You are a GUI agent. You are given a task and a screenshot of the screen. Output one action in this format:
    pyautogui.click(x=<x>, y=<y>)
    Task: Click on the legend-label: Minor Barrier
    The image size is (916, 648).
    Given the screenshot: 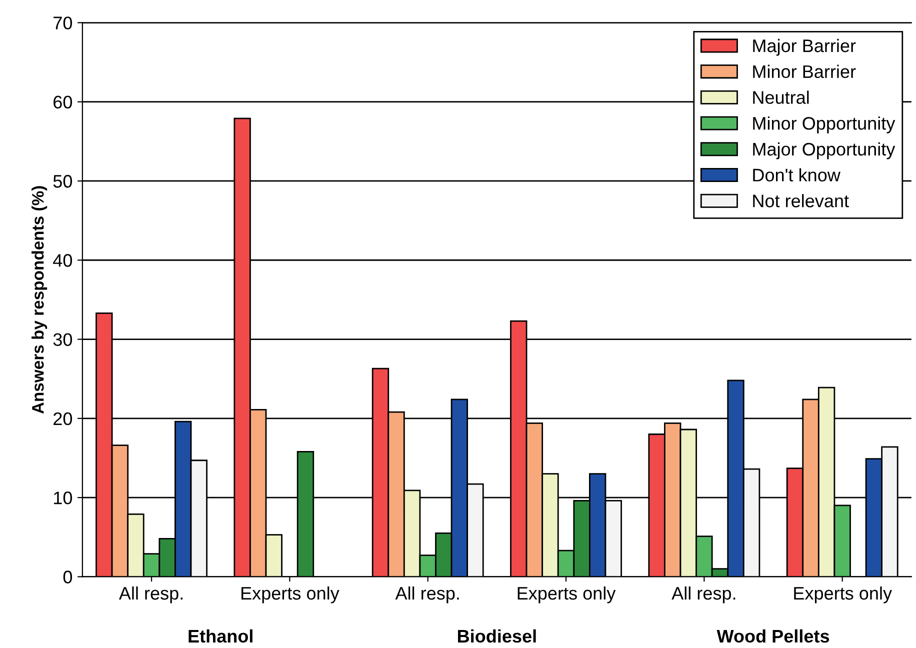 What is the action you would take?
    pyautogui.click(x=804, y=71)
    